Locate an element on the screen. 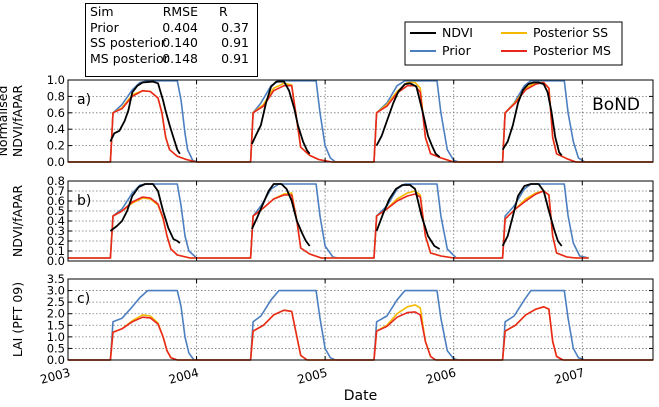  stats-rmse-value: 0.148 is located at coordinates (180, 58).